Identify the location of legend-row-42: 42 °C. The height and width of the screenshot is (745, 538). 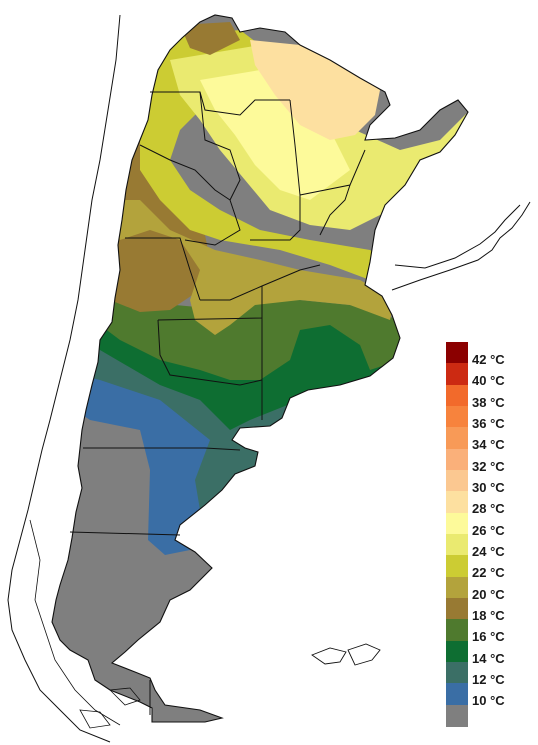
(491, 354).